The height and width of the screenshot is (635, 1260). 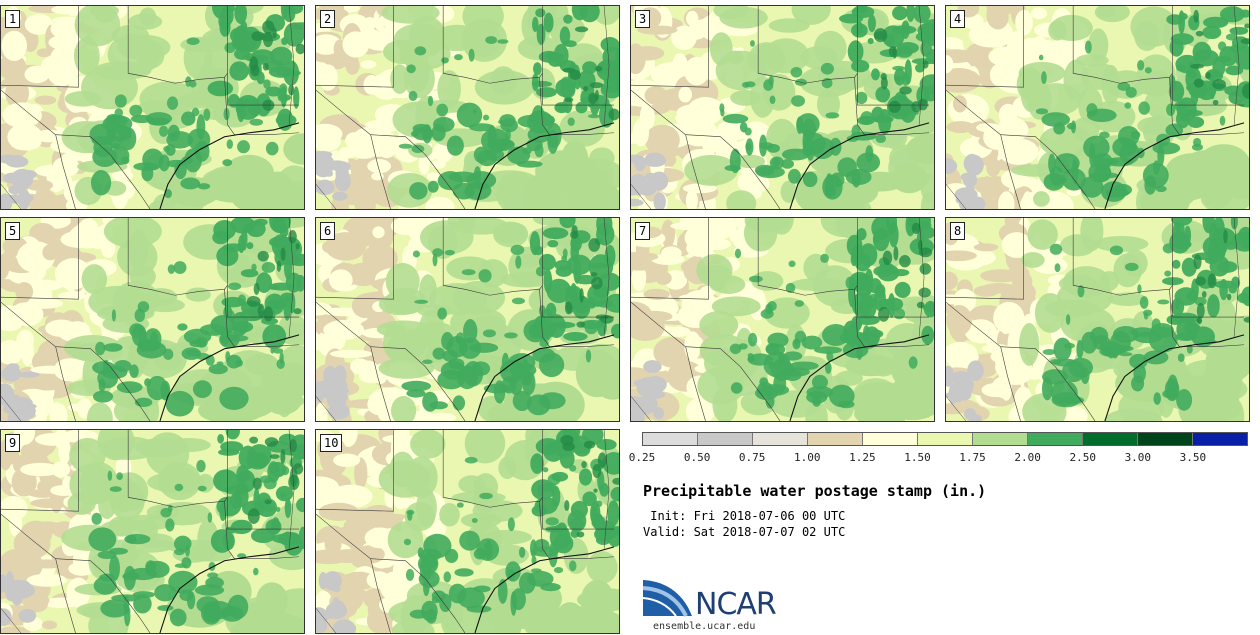 What do you see at coordinates (642, 457) in the screenshot?
I see `legend-tick-label: 0.25` at bounding box center [642, 457].